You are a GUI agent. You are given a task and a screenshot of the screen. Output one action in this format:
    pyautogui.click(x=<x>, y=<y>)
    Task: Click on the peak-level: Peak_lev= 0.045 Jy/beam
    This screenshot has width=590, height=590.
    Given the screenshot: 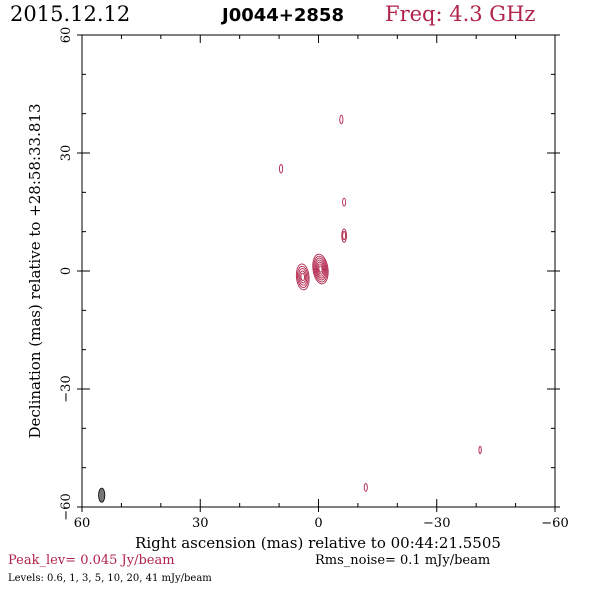 What is the action you would take?
    pyautogui.click(x=91, y=560)
    